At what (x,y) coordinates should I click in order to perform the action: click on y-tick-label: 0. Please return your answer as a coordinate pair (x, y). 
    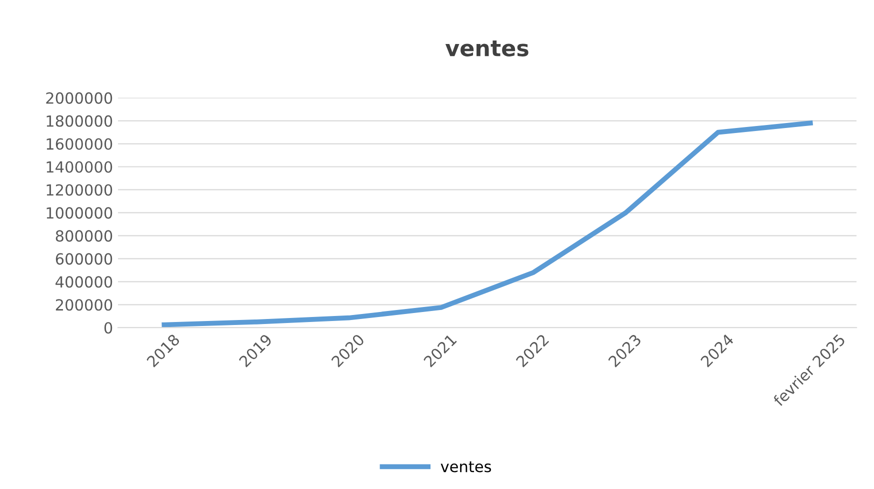
    Looking at the image, I should click on (108, 328).